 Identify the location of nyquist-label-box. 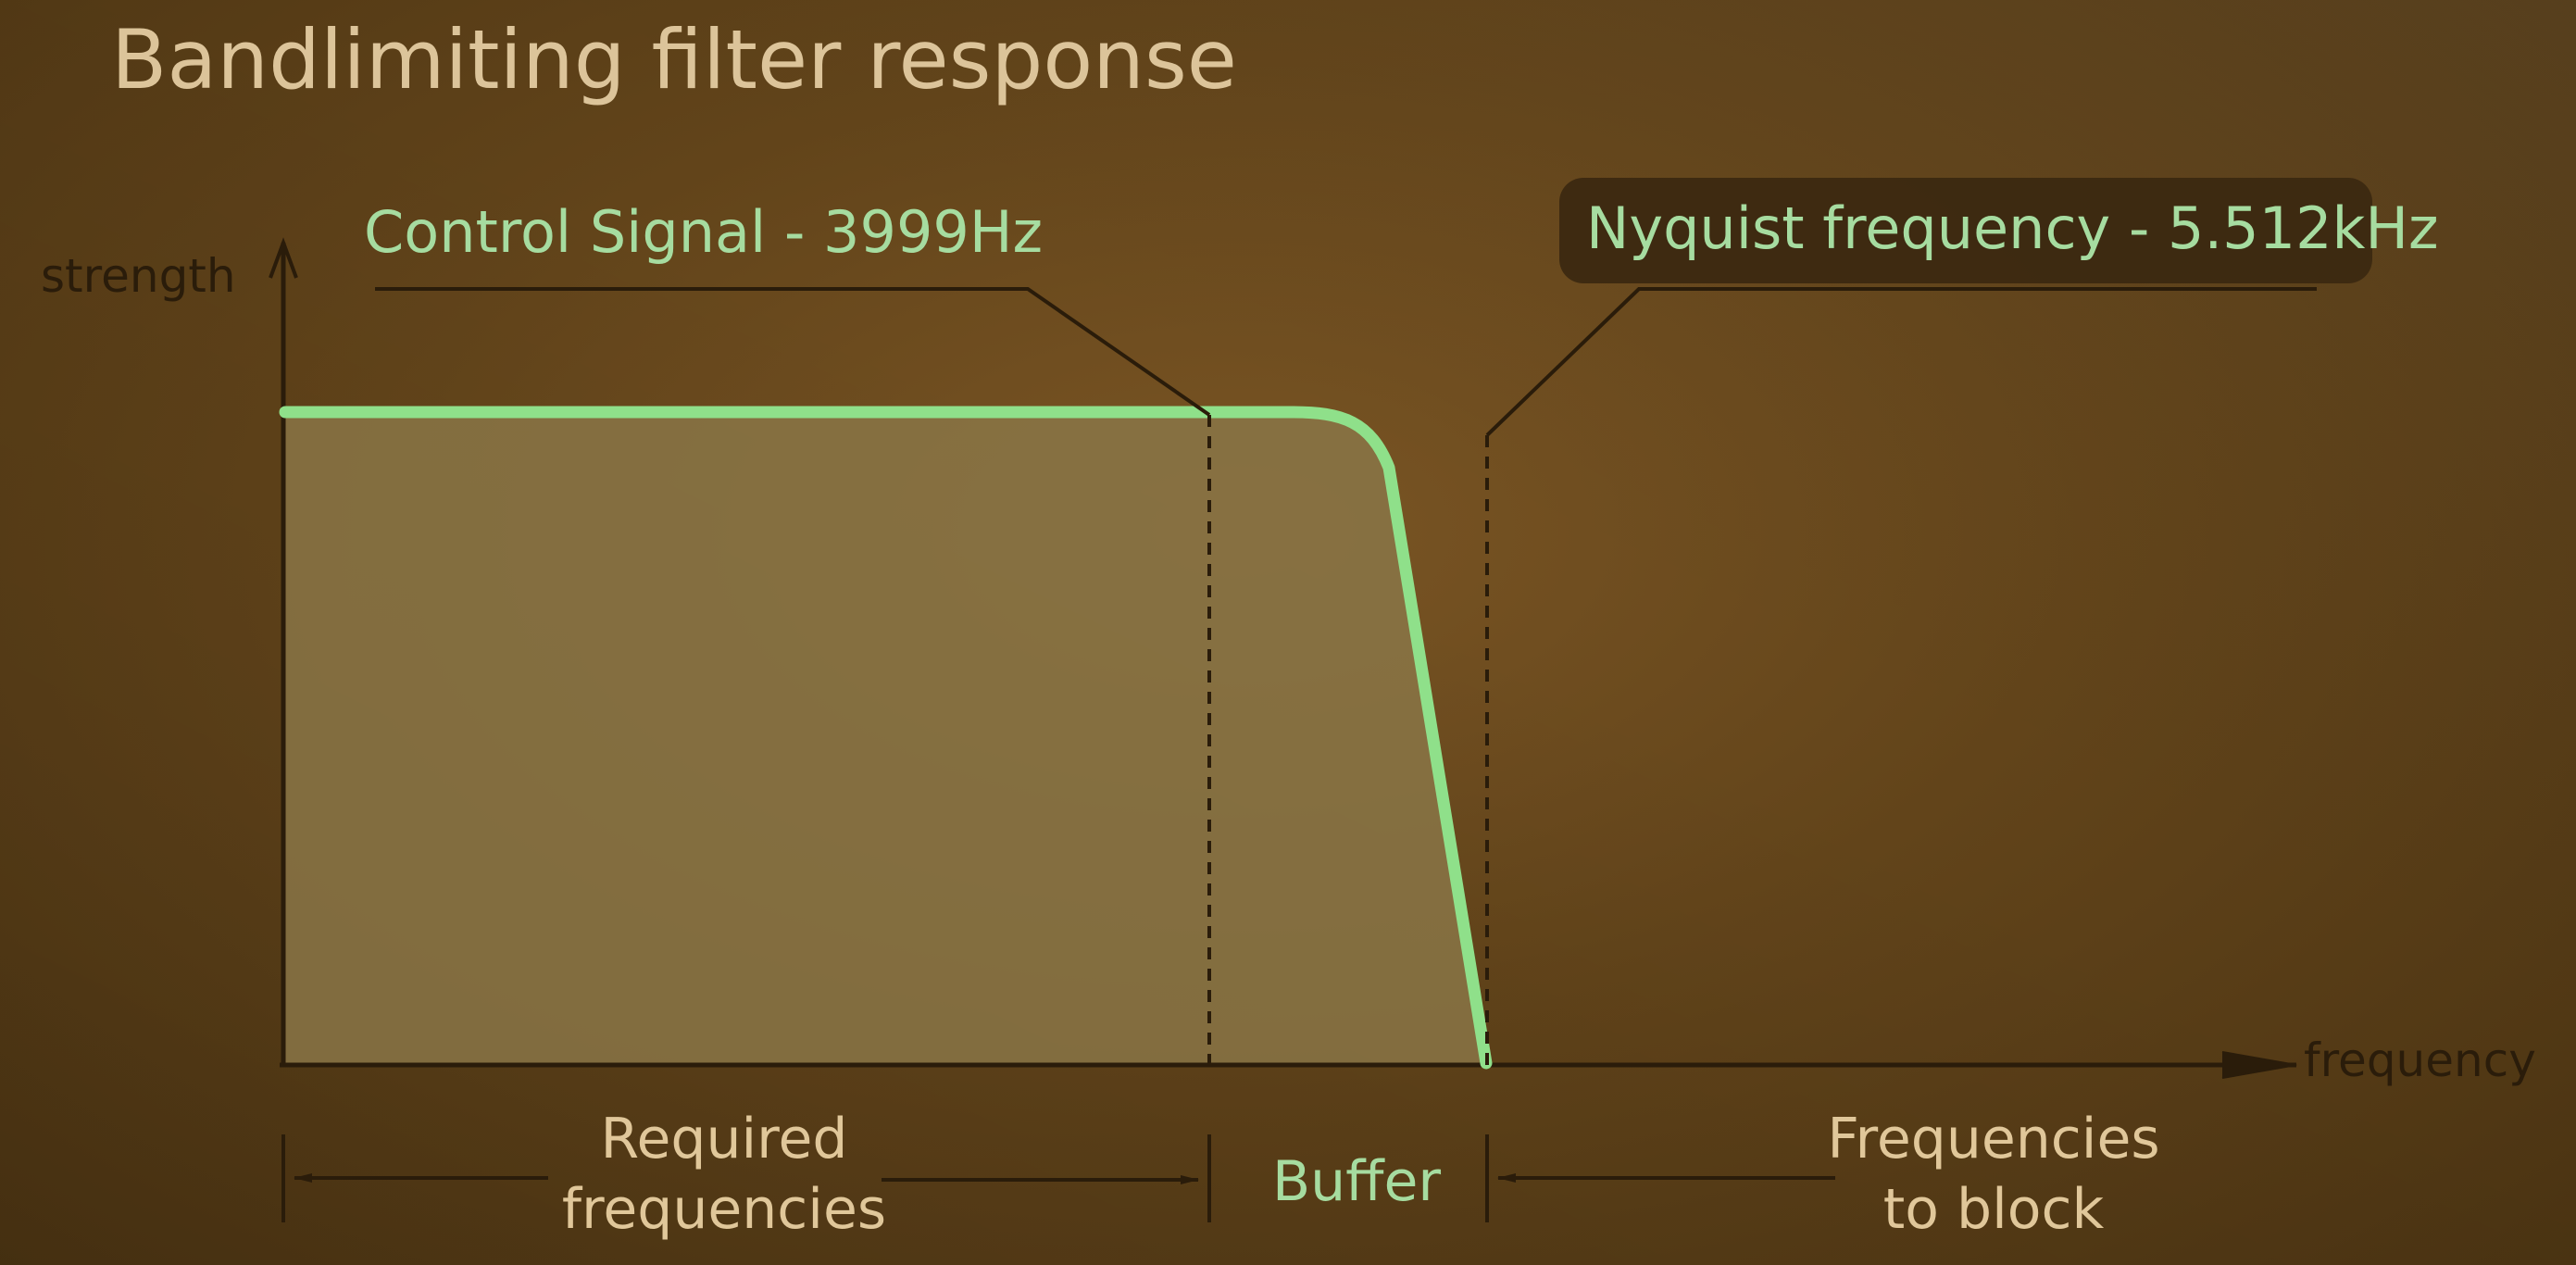
(1965, 230).